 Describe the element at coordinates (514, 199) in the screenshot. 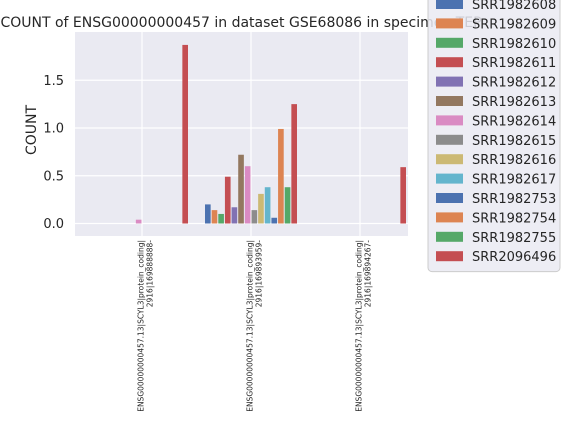

I see `legend-label: SRR1982753` at that location.